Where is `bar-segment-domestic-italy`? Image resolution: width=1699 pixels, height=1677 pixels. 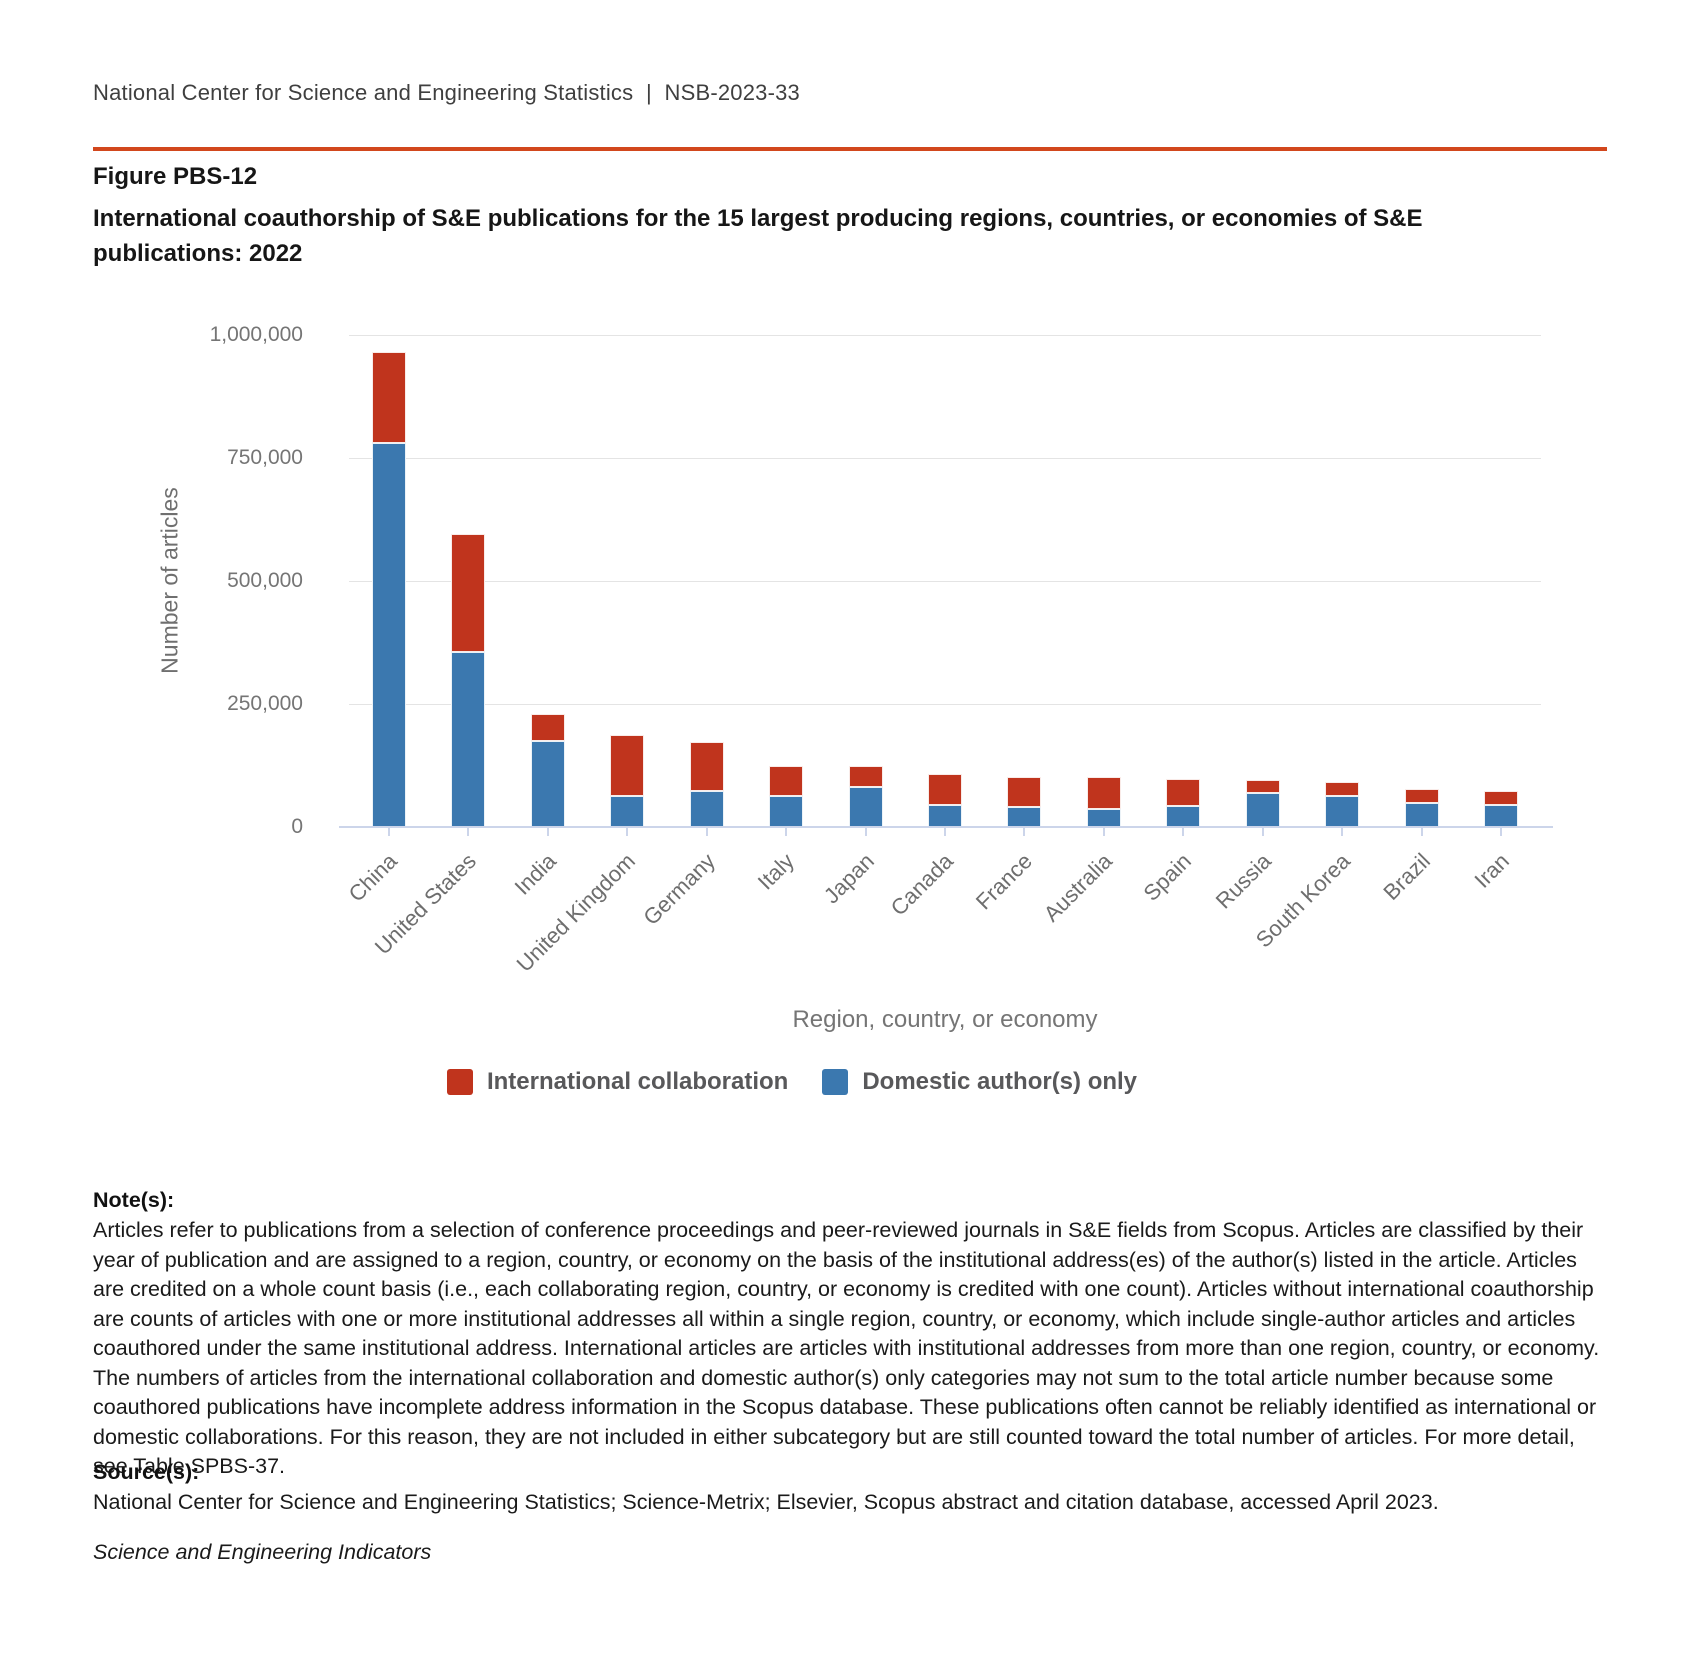
bar-segment-domestic-italy is located at coordinates (786, 811).